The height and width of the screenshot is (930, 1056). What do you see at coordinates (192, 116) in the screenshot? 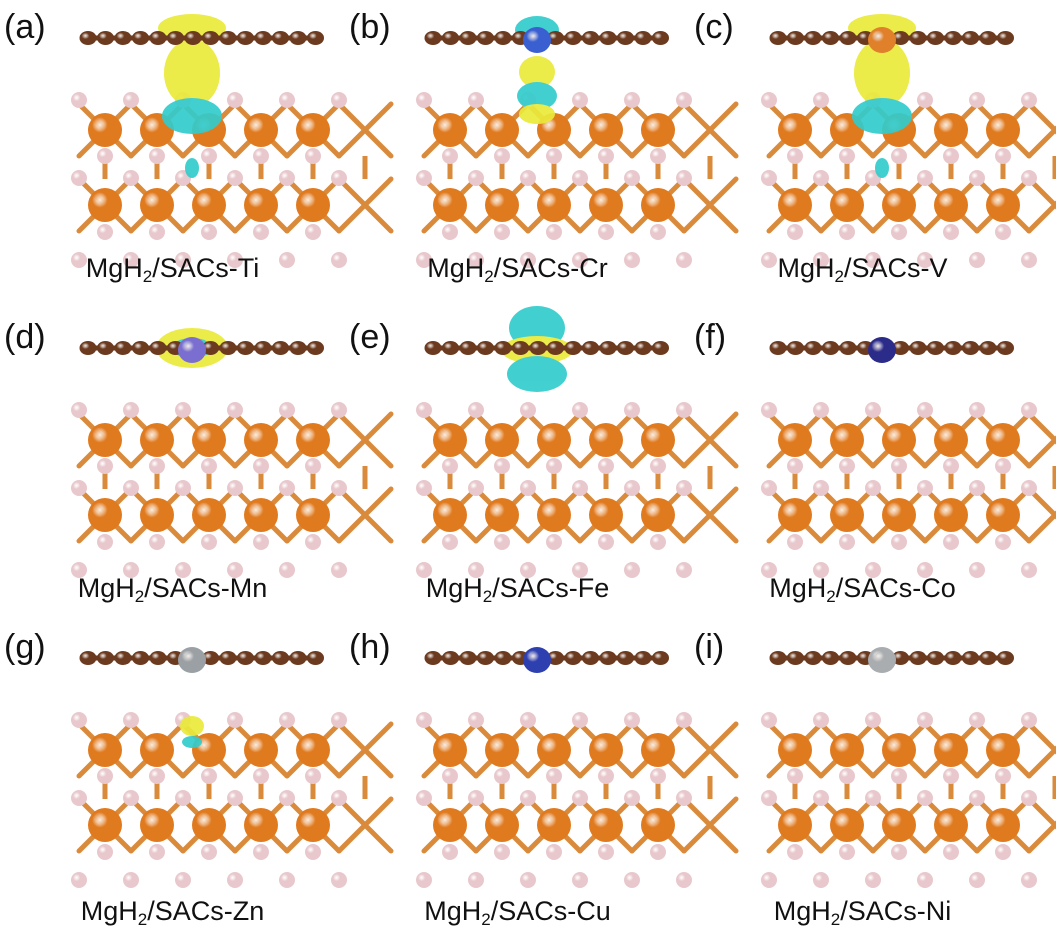
I see `density-lobe` at bounding box center [192, 116].